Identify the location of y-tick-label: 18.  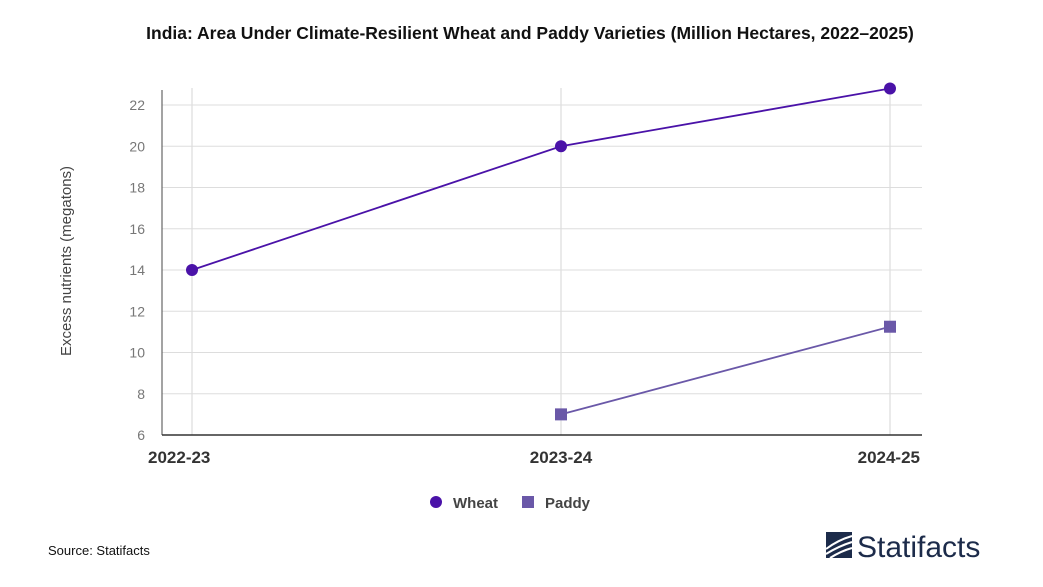
(137, 188).